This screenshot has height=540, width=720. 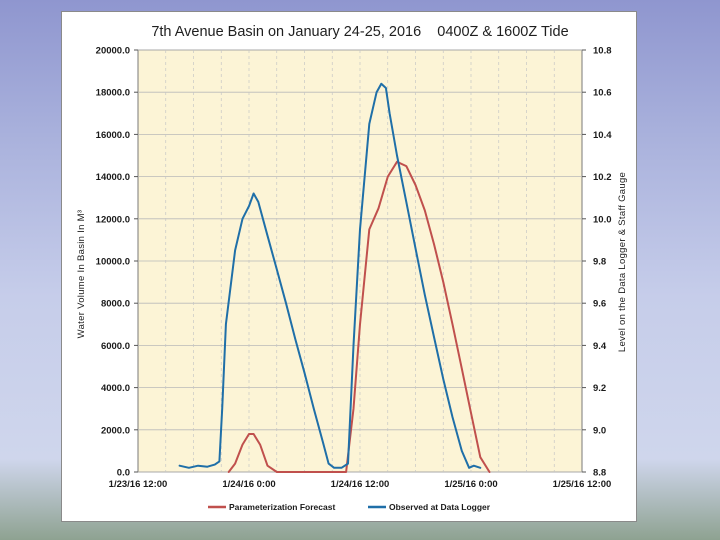 I want to click on right-tick-label: 10.8, so click(x=602, y=51).